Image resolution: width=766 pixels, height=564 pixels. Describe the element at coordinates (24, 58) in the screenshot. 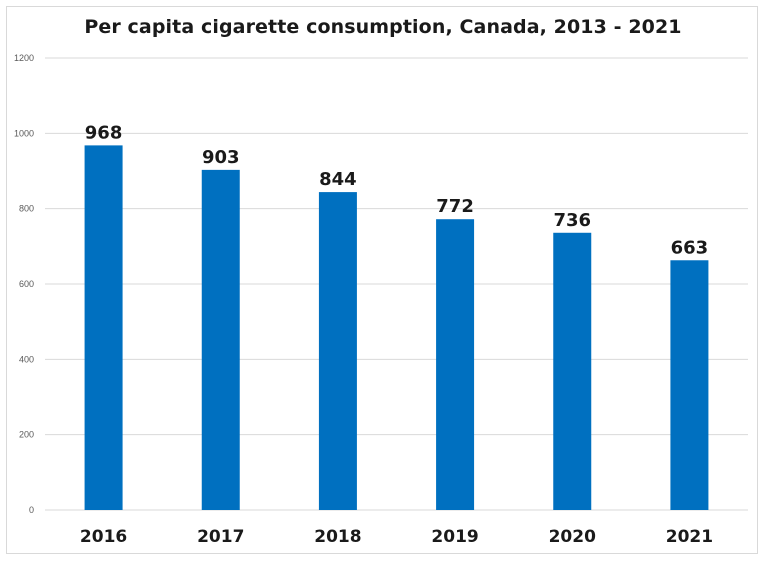

I see `y-tick-label: 1200` at that location.